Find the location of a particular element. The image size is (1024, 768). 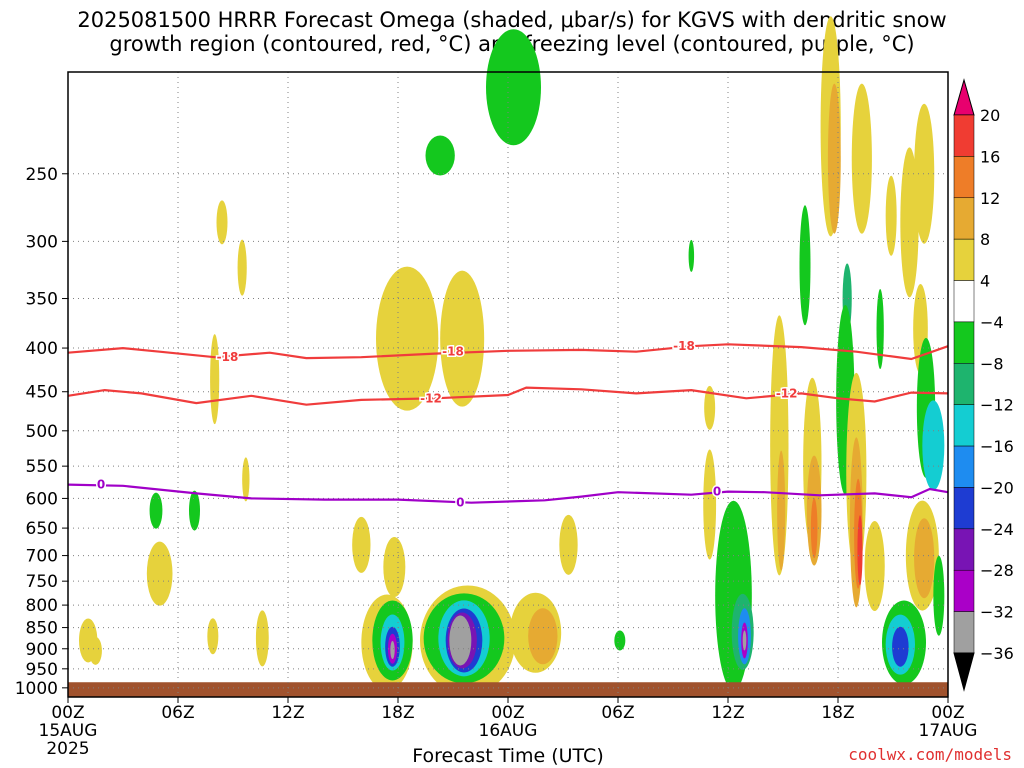

colorbar-label: 4 is located at coordinates (985, 281).